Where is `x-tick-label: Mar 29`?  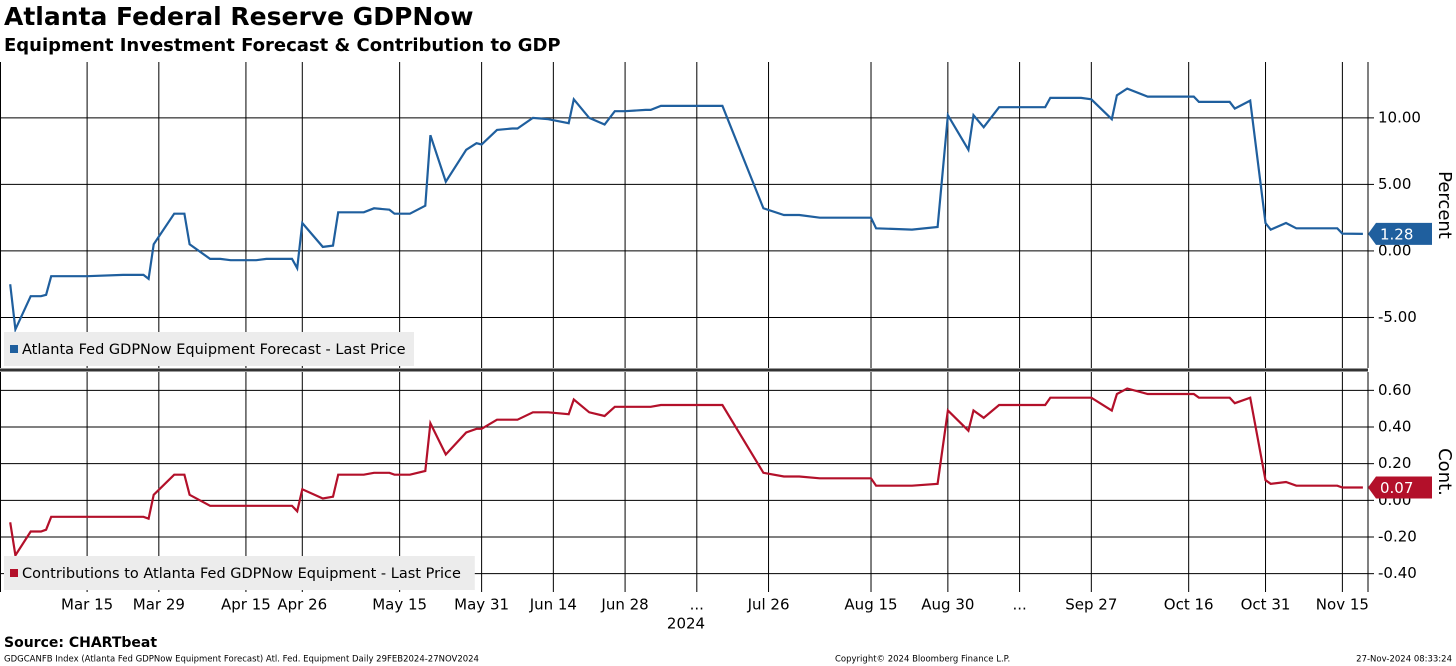 x-tick-label: Mar 29 is located at coordinates (159, 605).